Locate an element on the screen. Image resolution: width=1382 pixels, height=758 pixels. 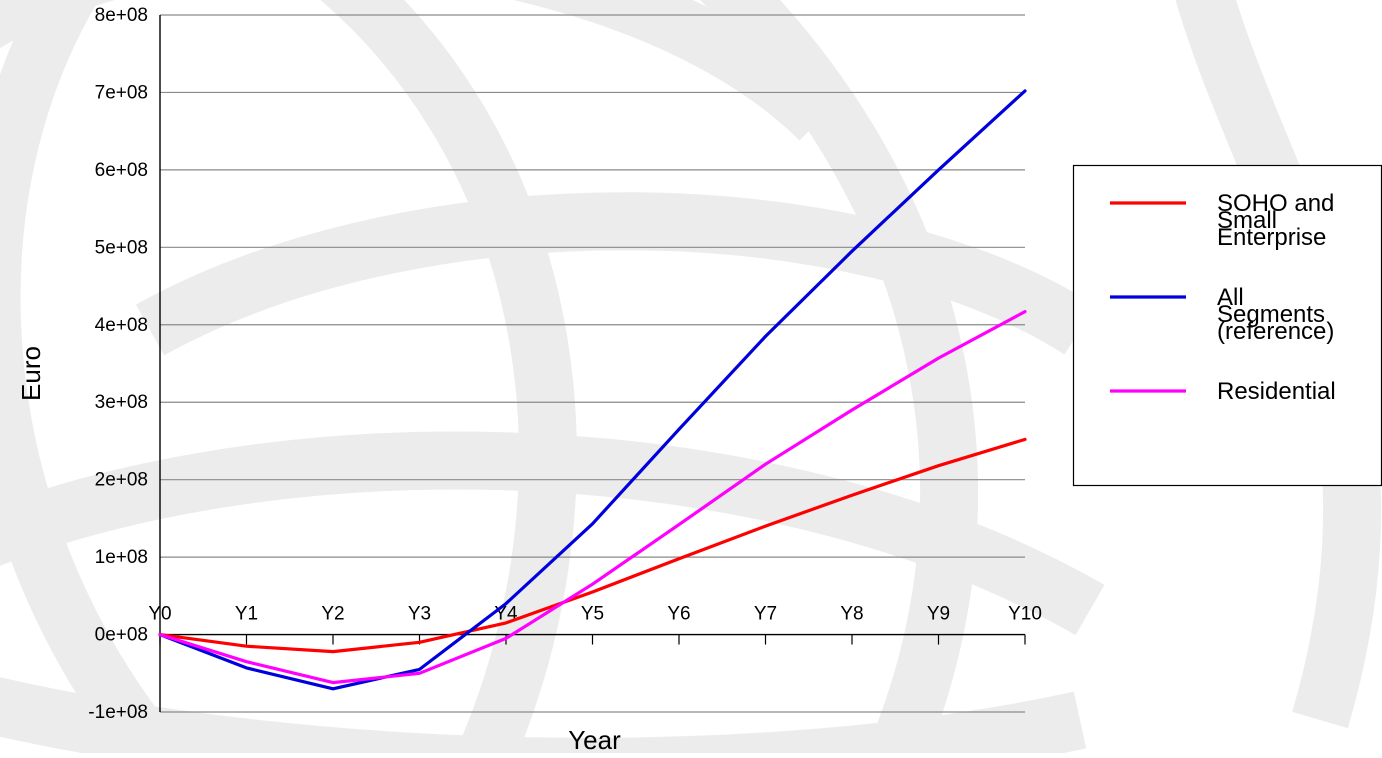
x-tick-label: Y0 is located at coordinates (159, 614).